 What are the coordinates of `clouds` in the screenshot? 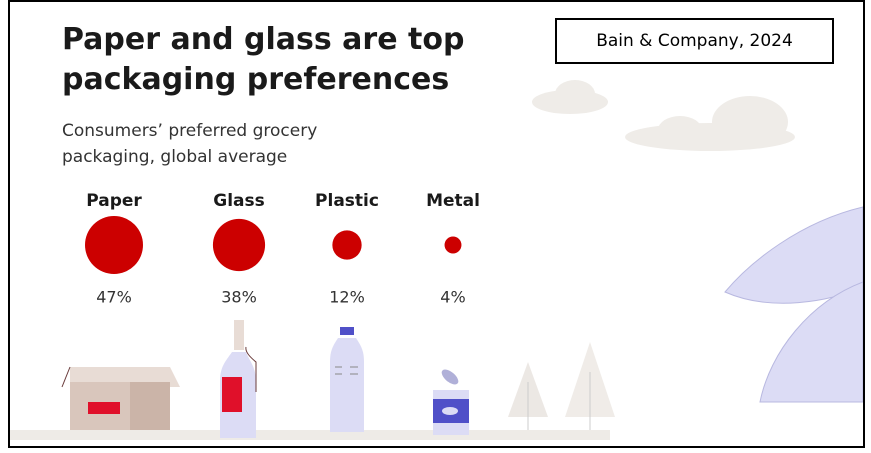 It's located at (663, 115).